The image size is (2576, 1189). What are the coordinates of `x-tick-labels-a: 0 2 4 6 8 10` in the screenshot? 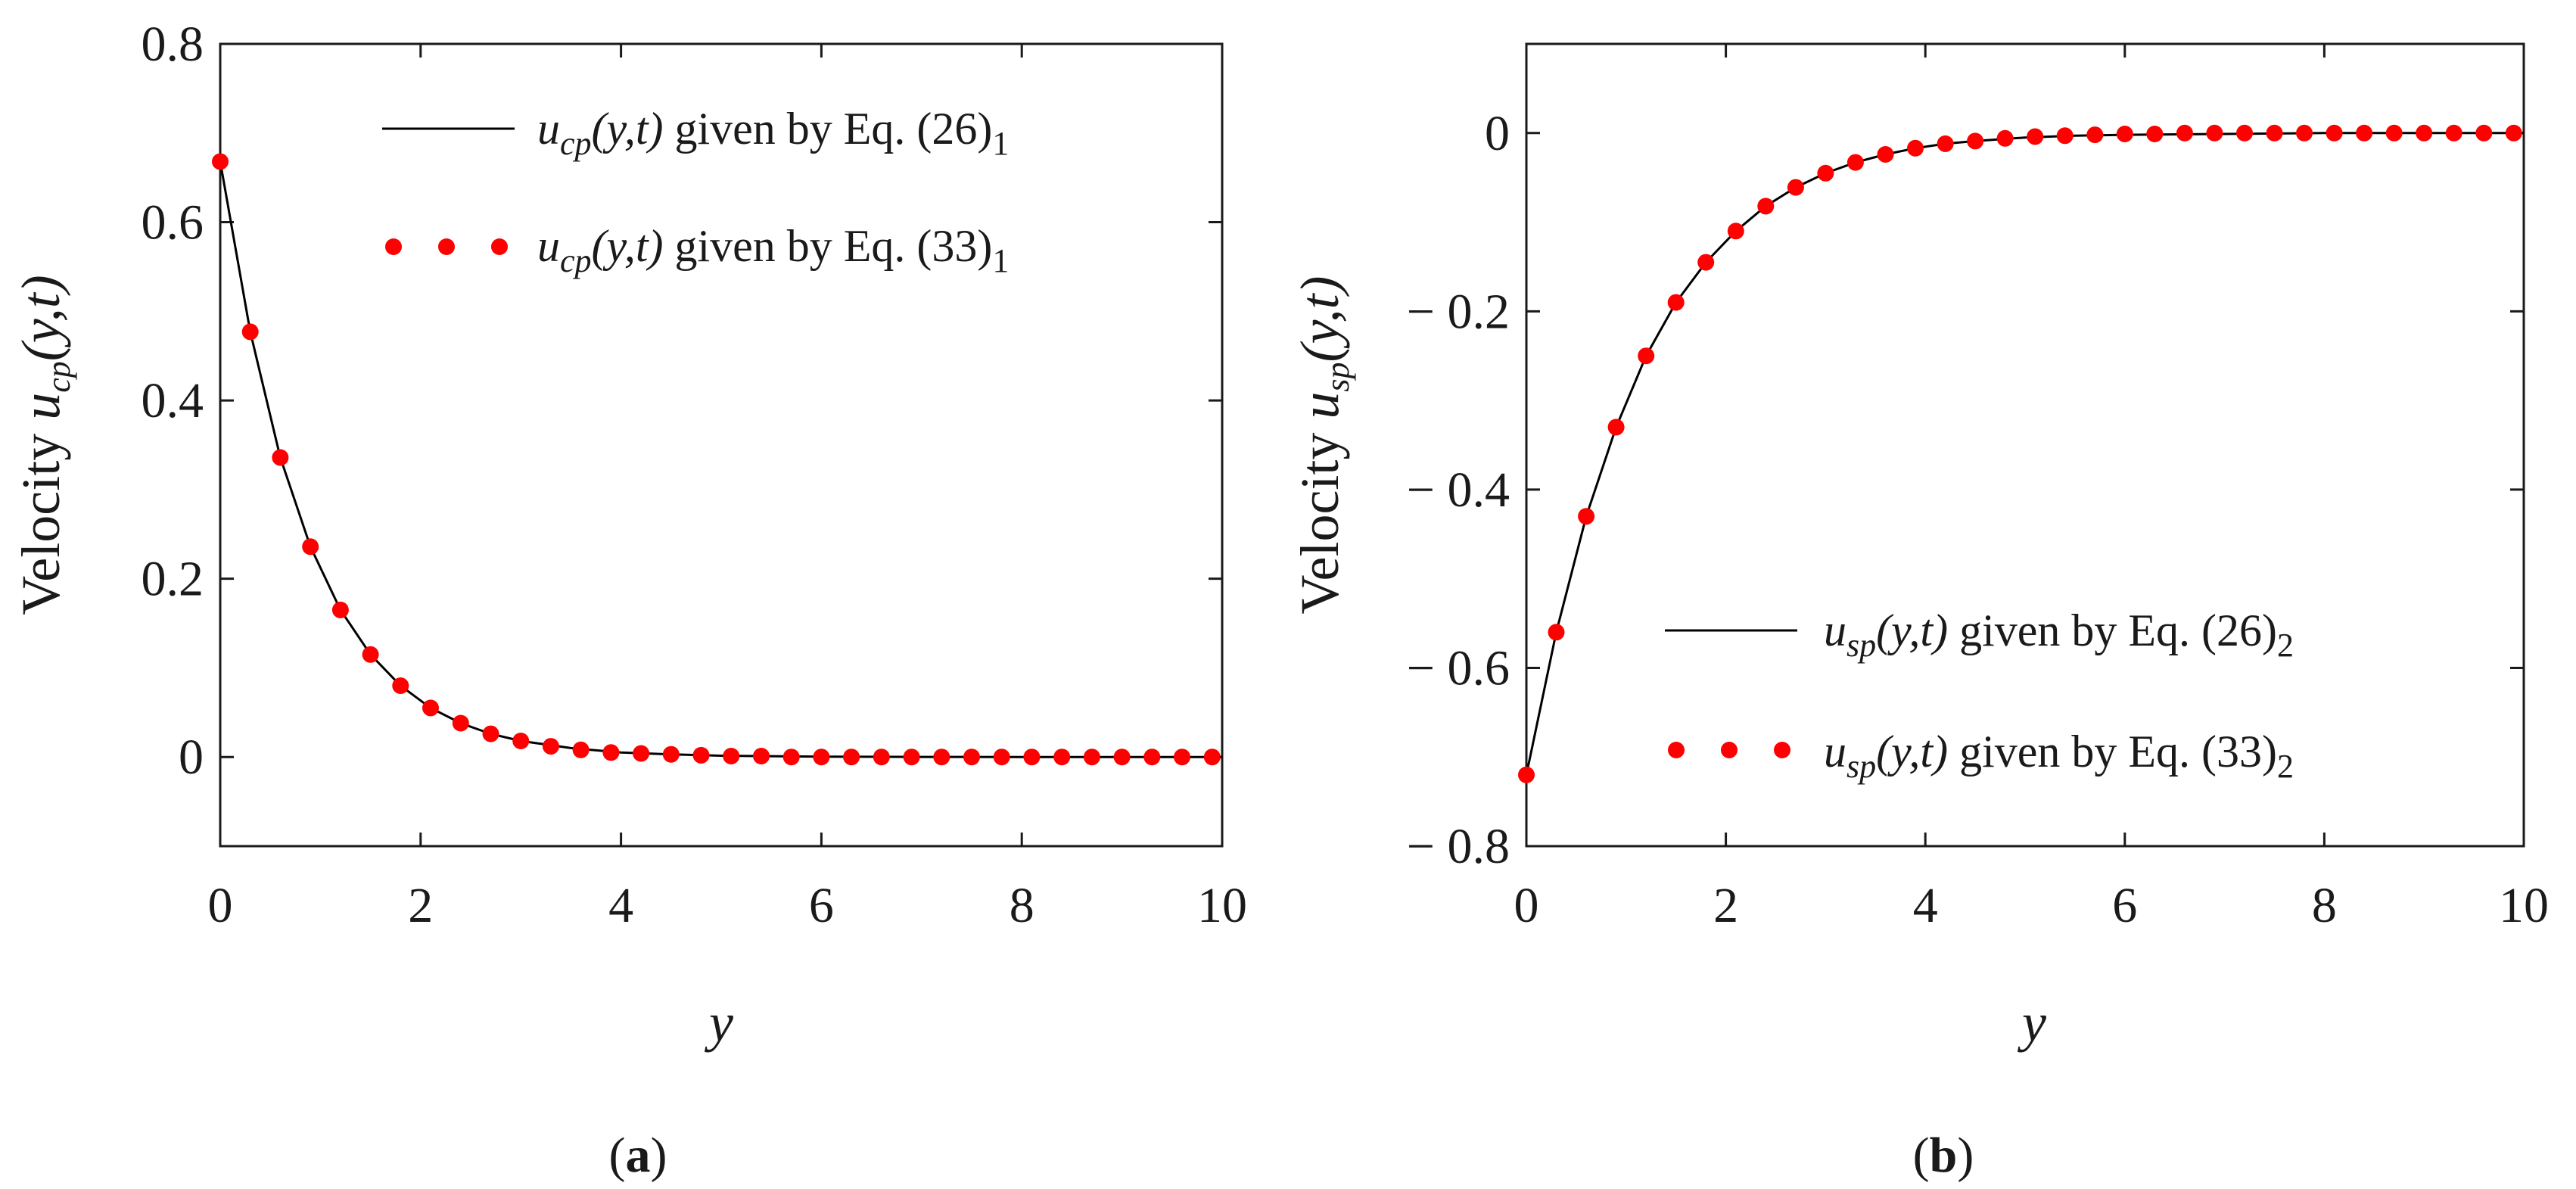 It's located at (728, 905).